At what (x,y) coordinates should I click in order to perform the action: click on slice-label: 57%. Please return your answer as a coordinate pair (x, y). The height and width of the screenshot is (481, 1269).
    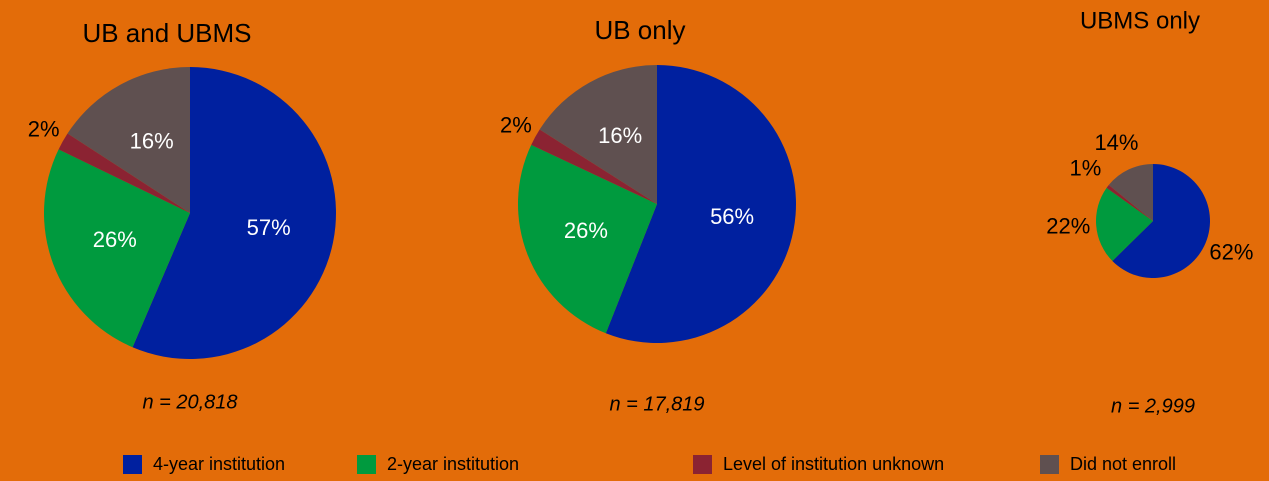
    Looking at the image, I should click on (269, 227).